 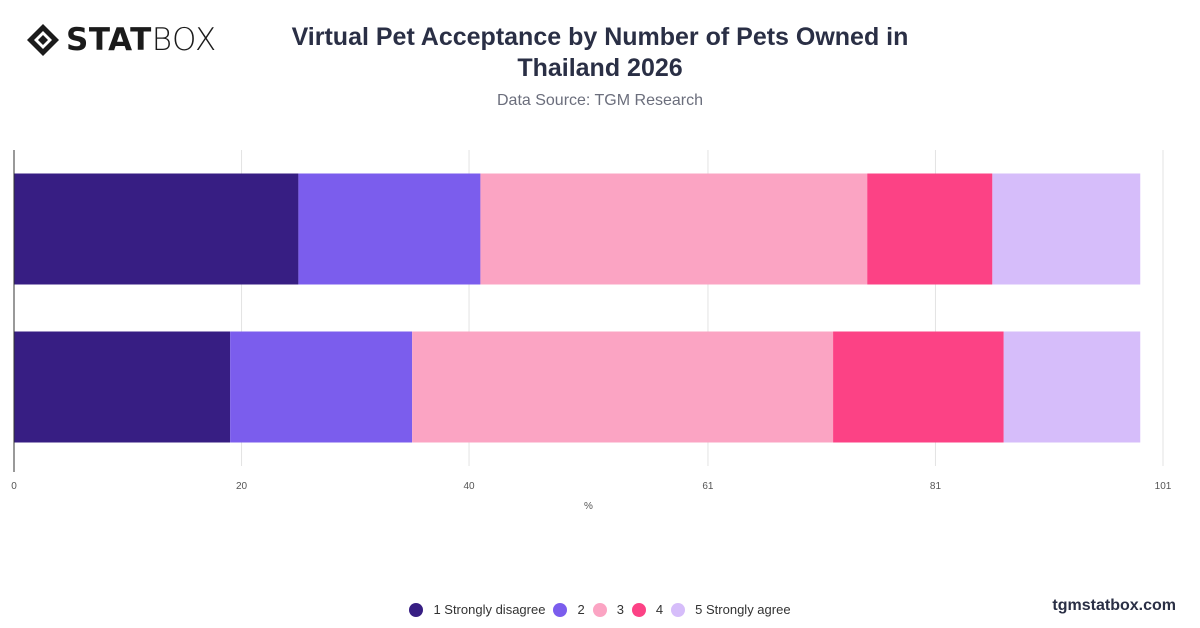 I want to click on legend-label: 3, so click(x=620, y=609).